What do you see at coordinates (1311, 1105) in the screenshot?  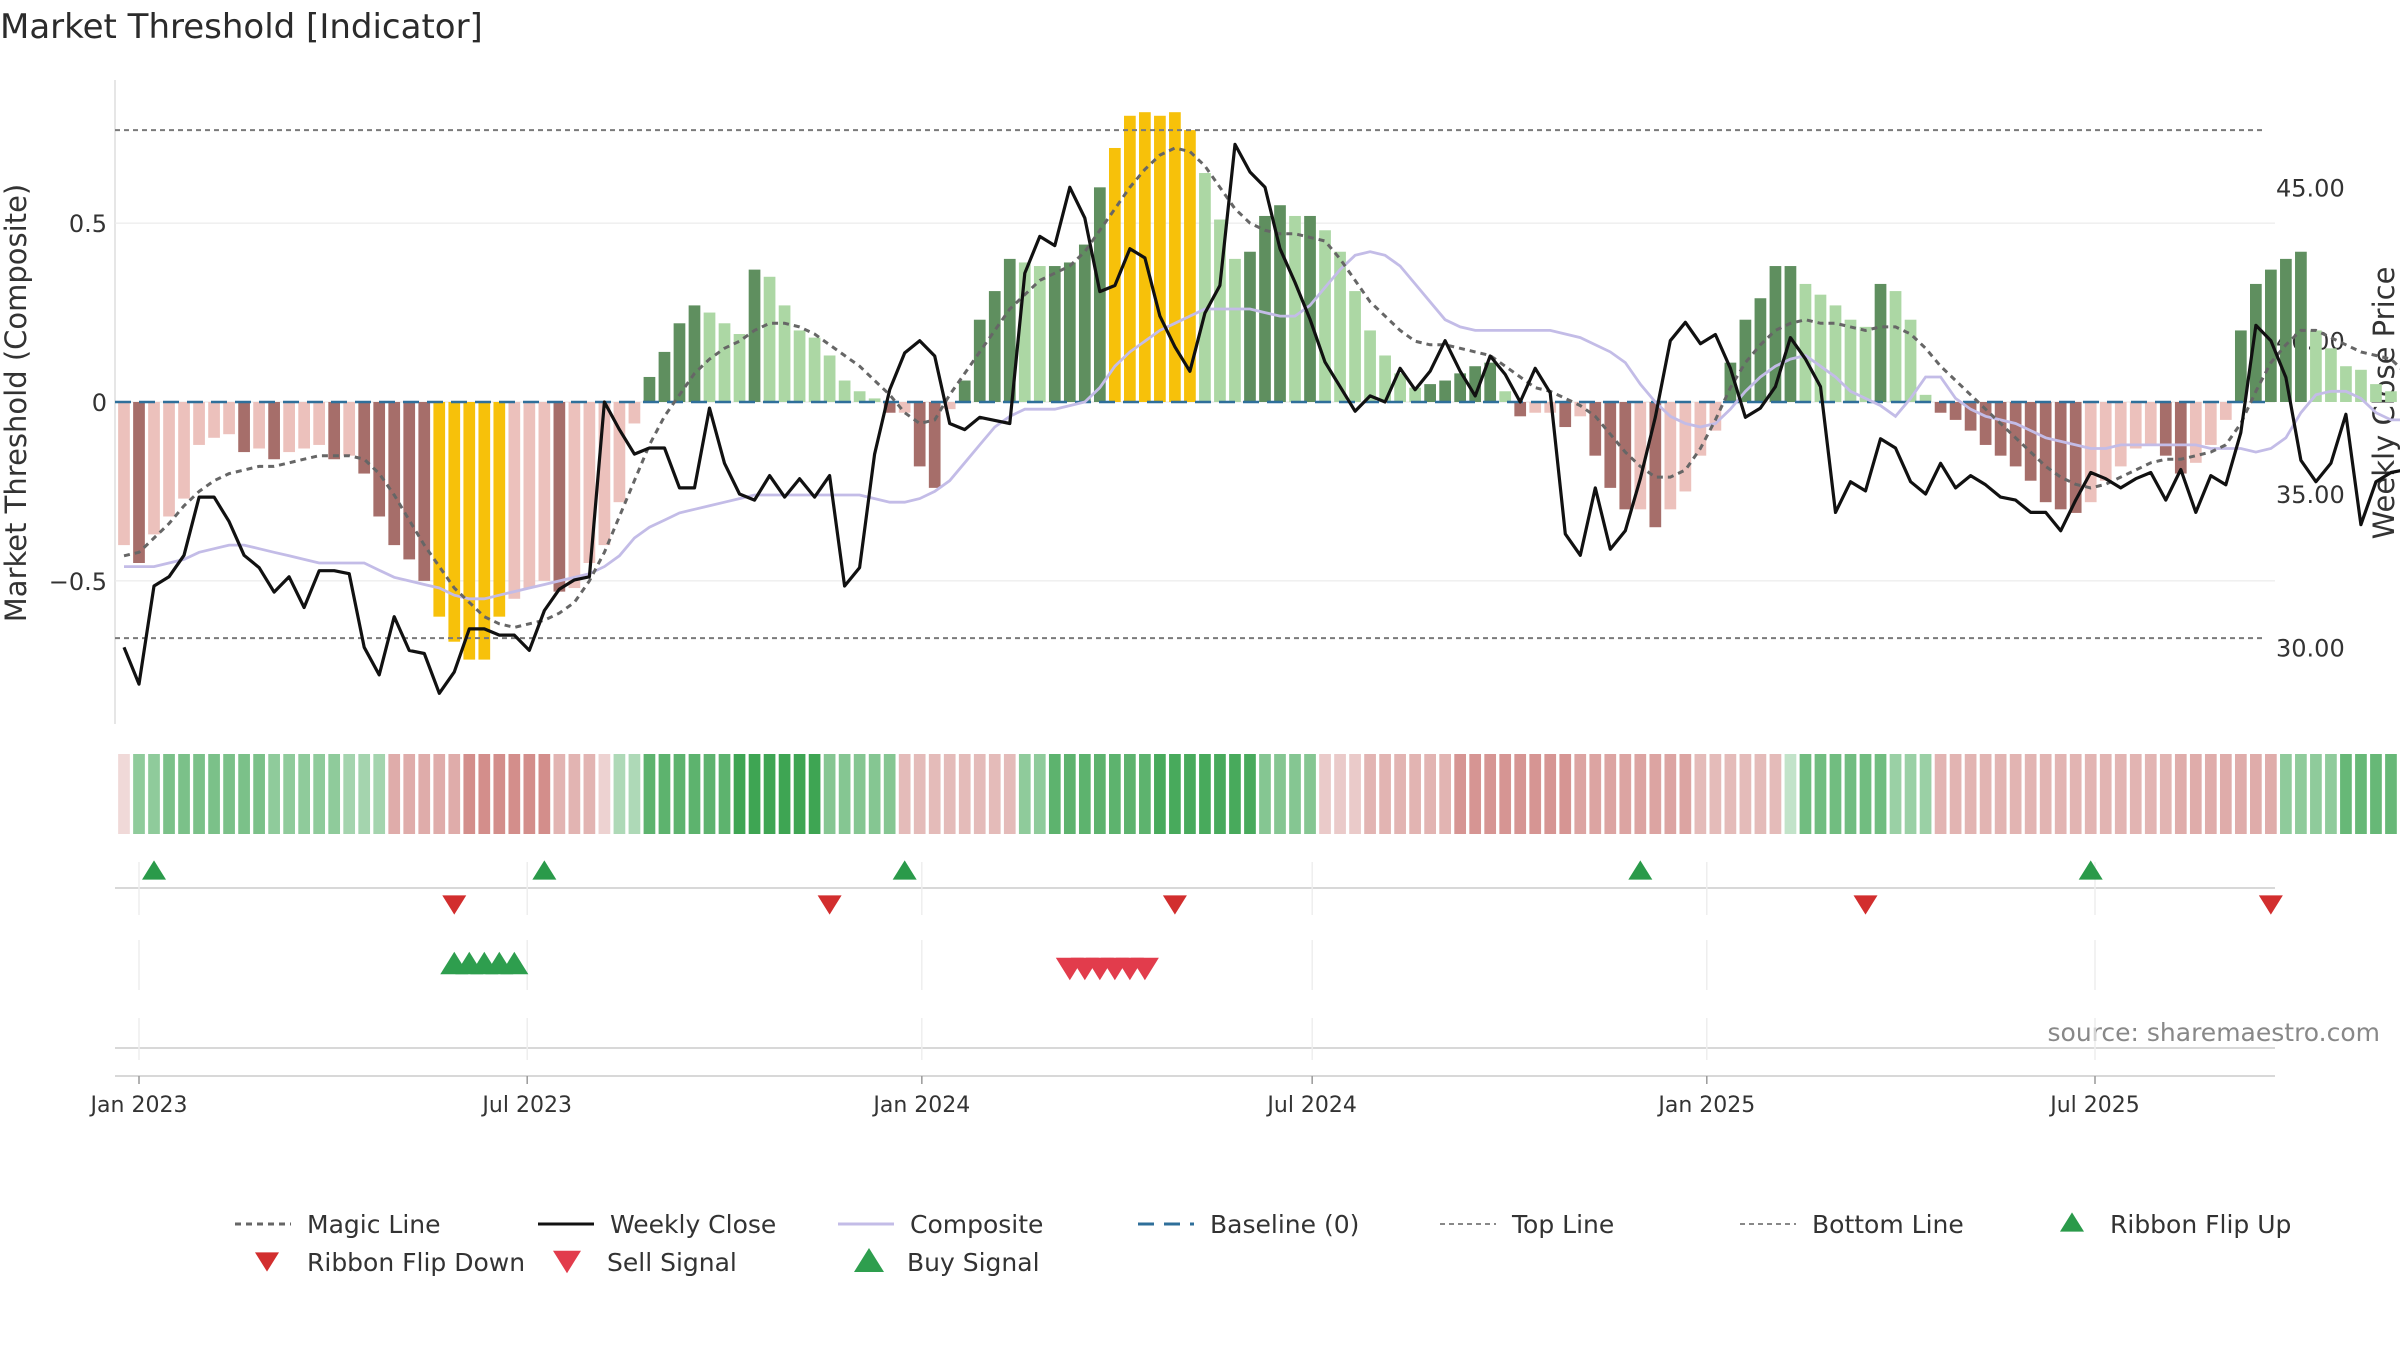 I see `x-tick-label: Jul 2024` at bounding box center [1311, 1105].